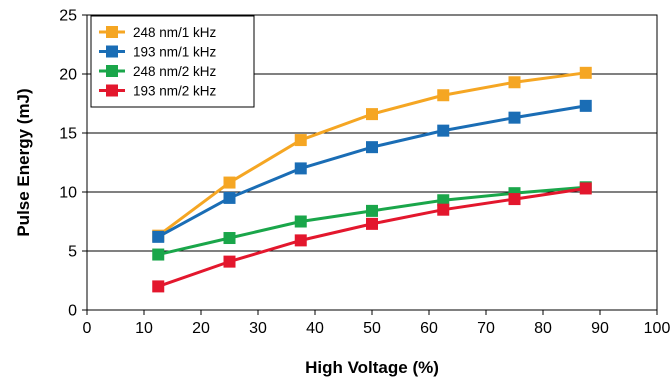 This screenshot has width=672, height=381. Describe the element at coordinates (72, 311) in the screenshot. I see `y-tick-label: 0` at that location.